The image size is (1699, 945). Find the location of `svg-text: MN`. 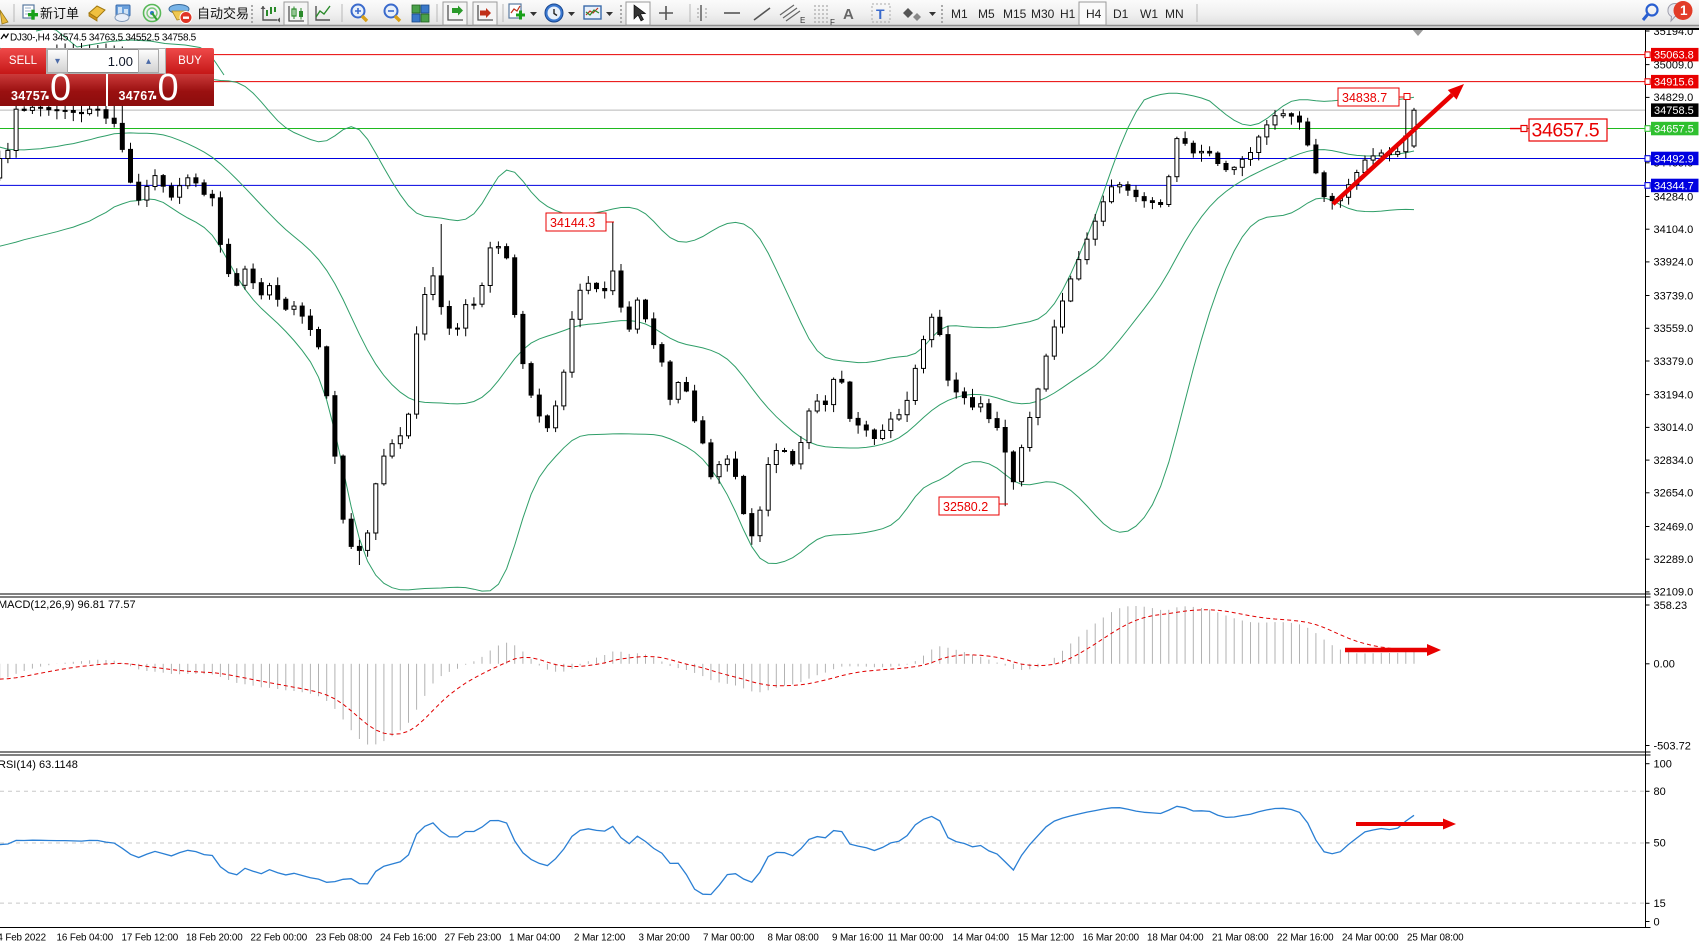

svg-text: MN is located at coordinates (1174, 14).